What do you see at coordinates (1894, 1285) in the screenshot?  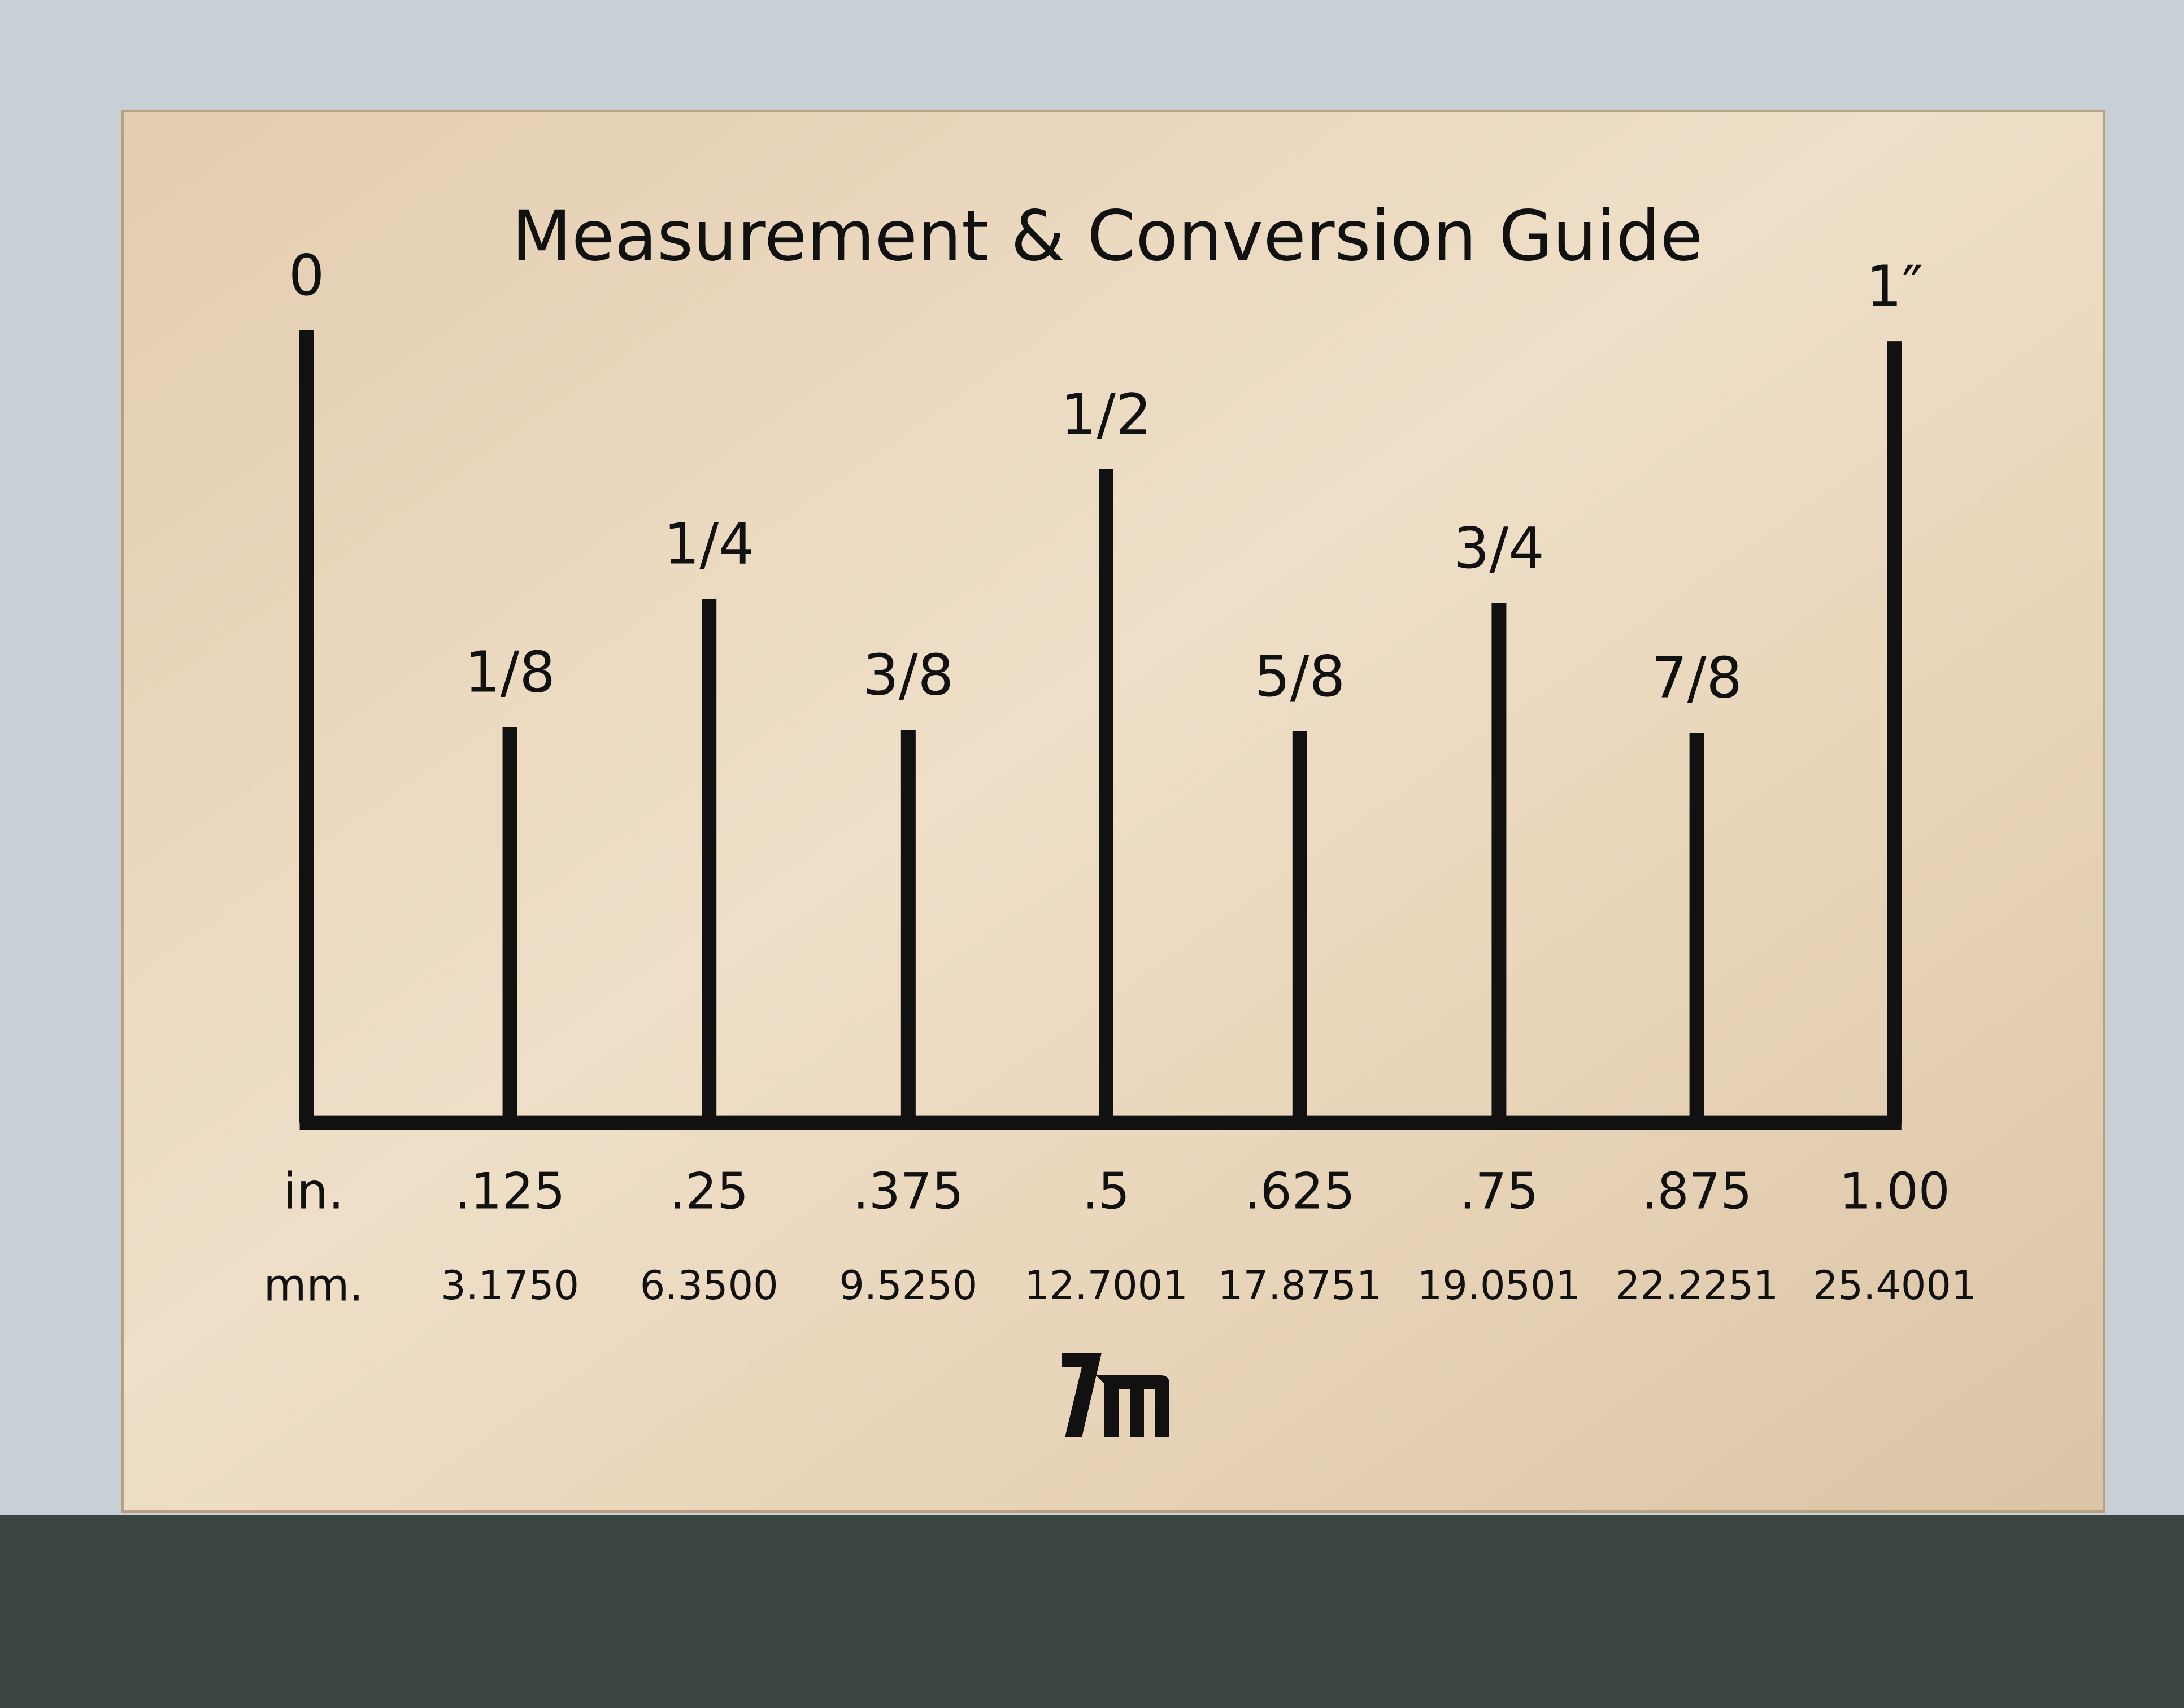 I see `mm-value: 25.4001` at bounding box center [1894, 1285].